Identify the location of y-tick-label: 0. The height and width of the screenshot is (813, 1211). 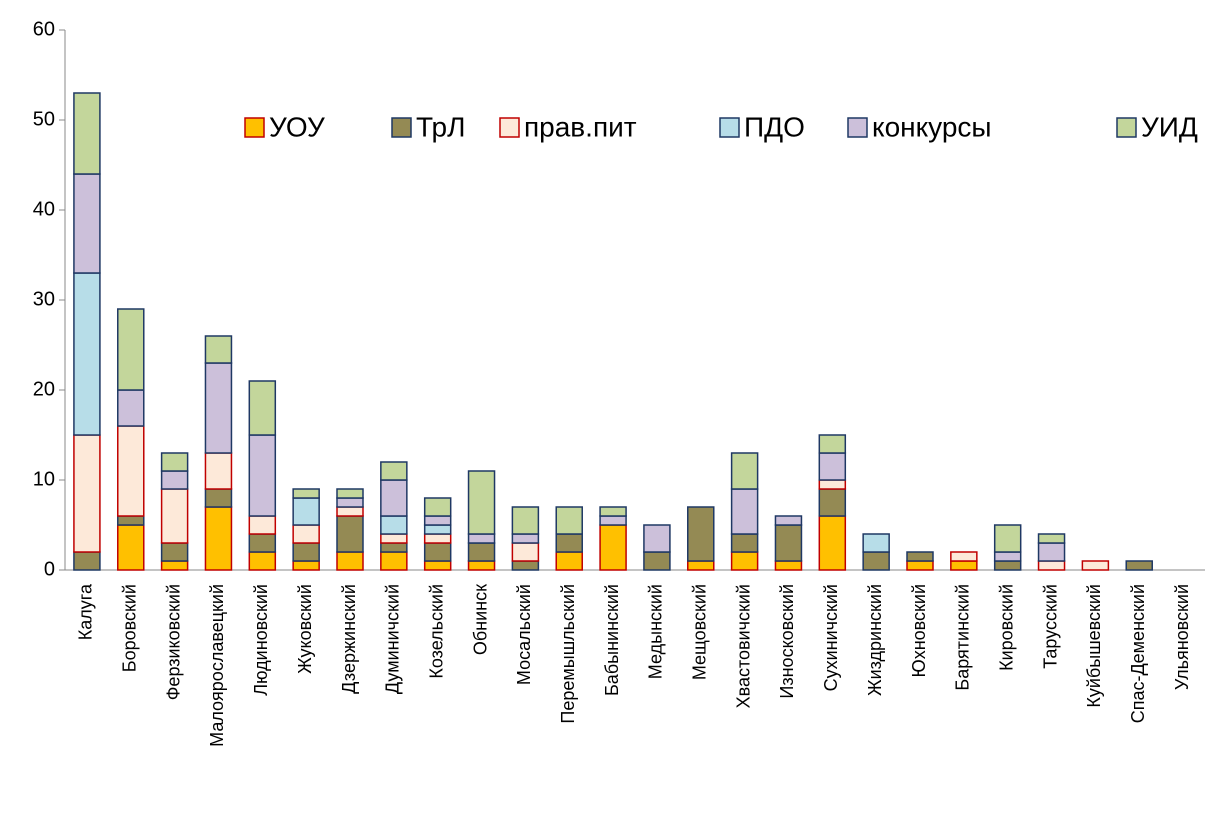
(49, 569).